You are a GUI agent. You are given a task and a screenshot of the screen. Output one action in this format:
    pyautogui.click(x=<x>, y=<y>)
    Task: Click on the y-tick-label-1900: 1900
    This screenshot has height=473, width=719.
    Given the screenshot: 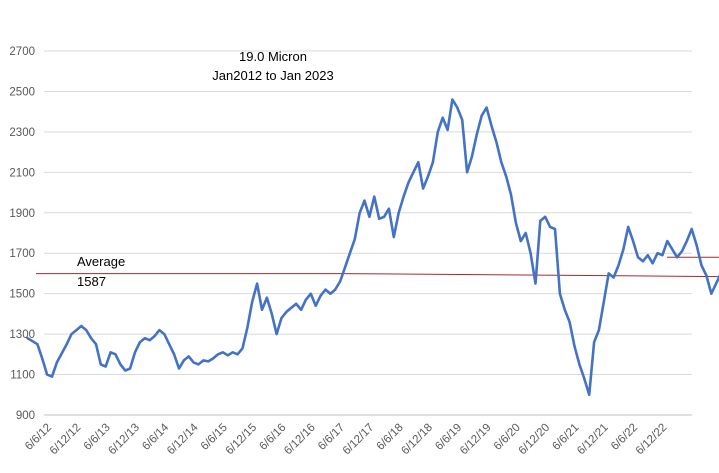 What is the action you would take?
    pyautogui.click(x=22, y=214)
    